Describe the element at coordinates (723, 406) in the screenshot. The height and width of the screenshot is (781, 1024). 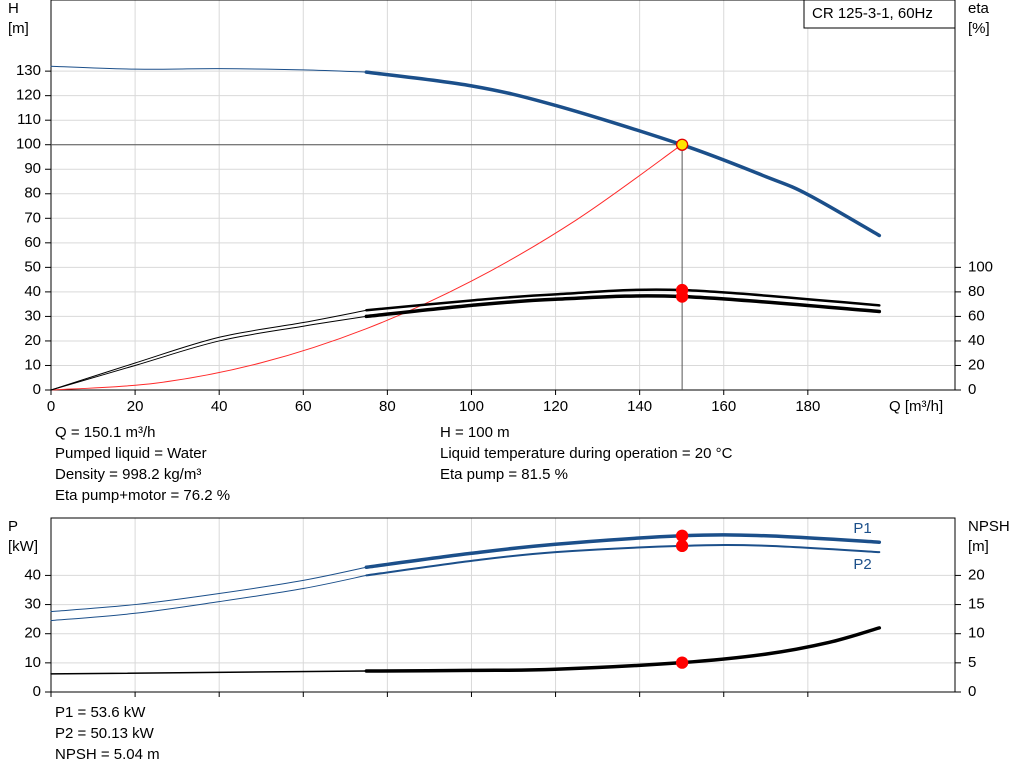
I see `x-tick-label: 160` at that location.